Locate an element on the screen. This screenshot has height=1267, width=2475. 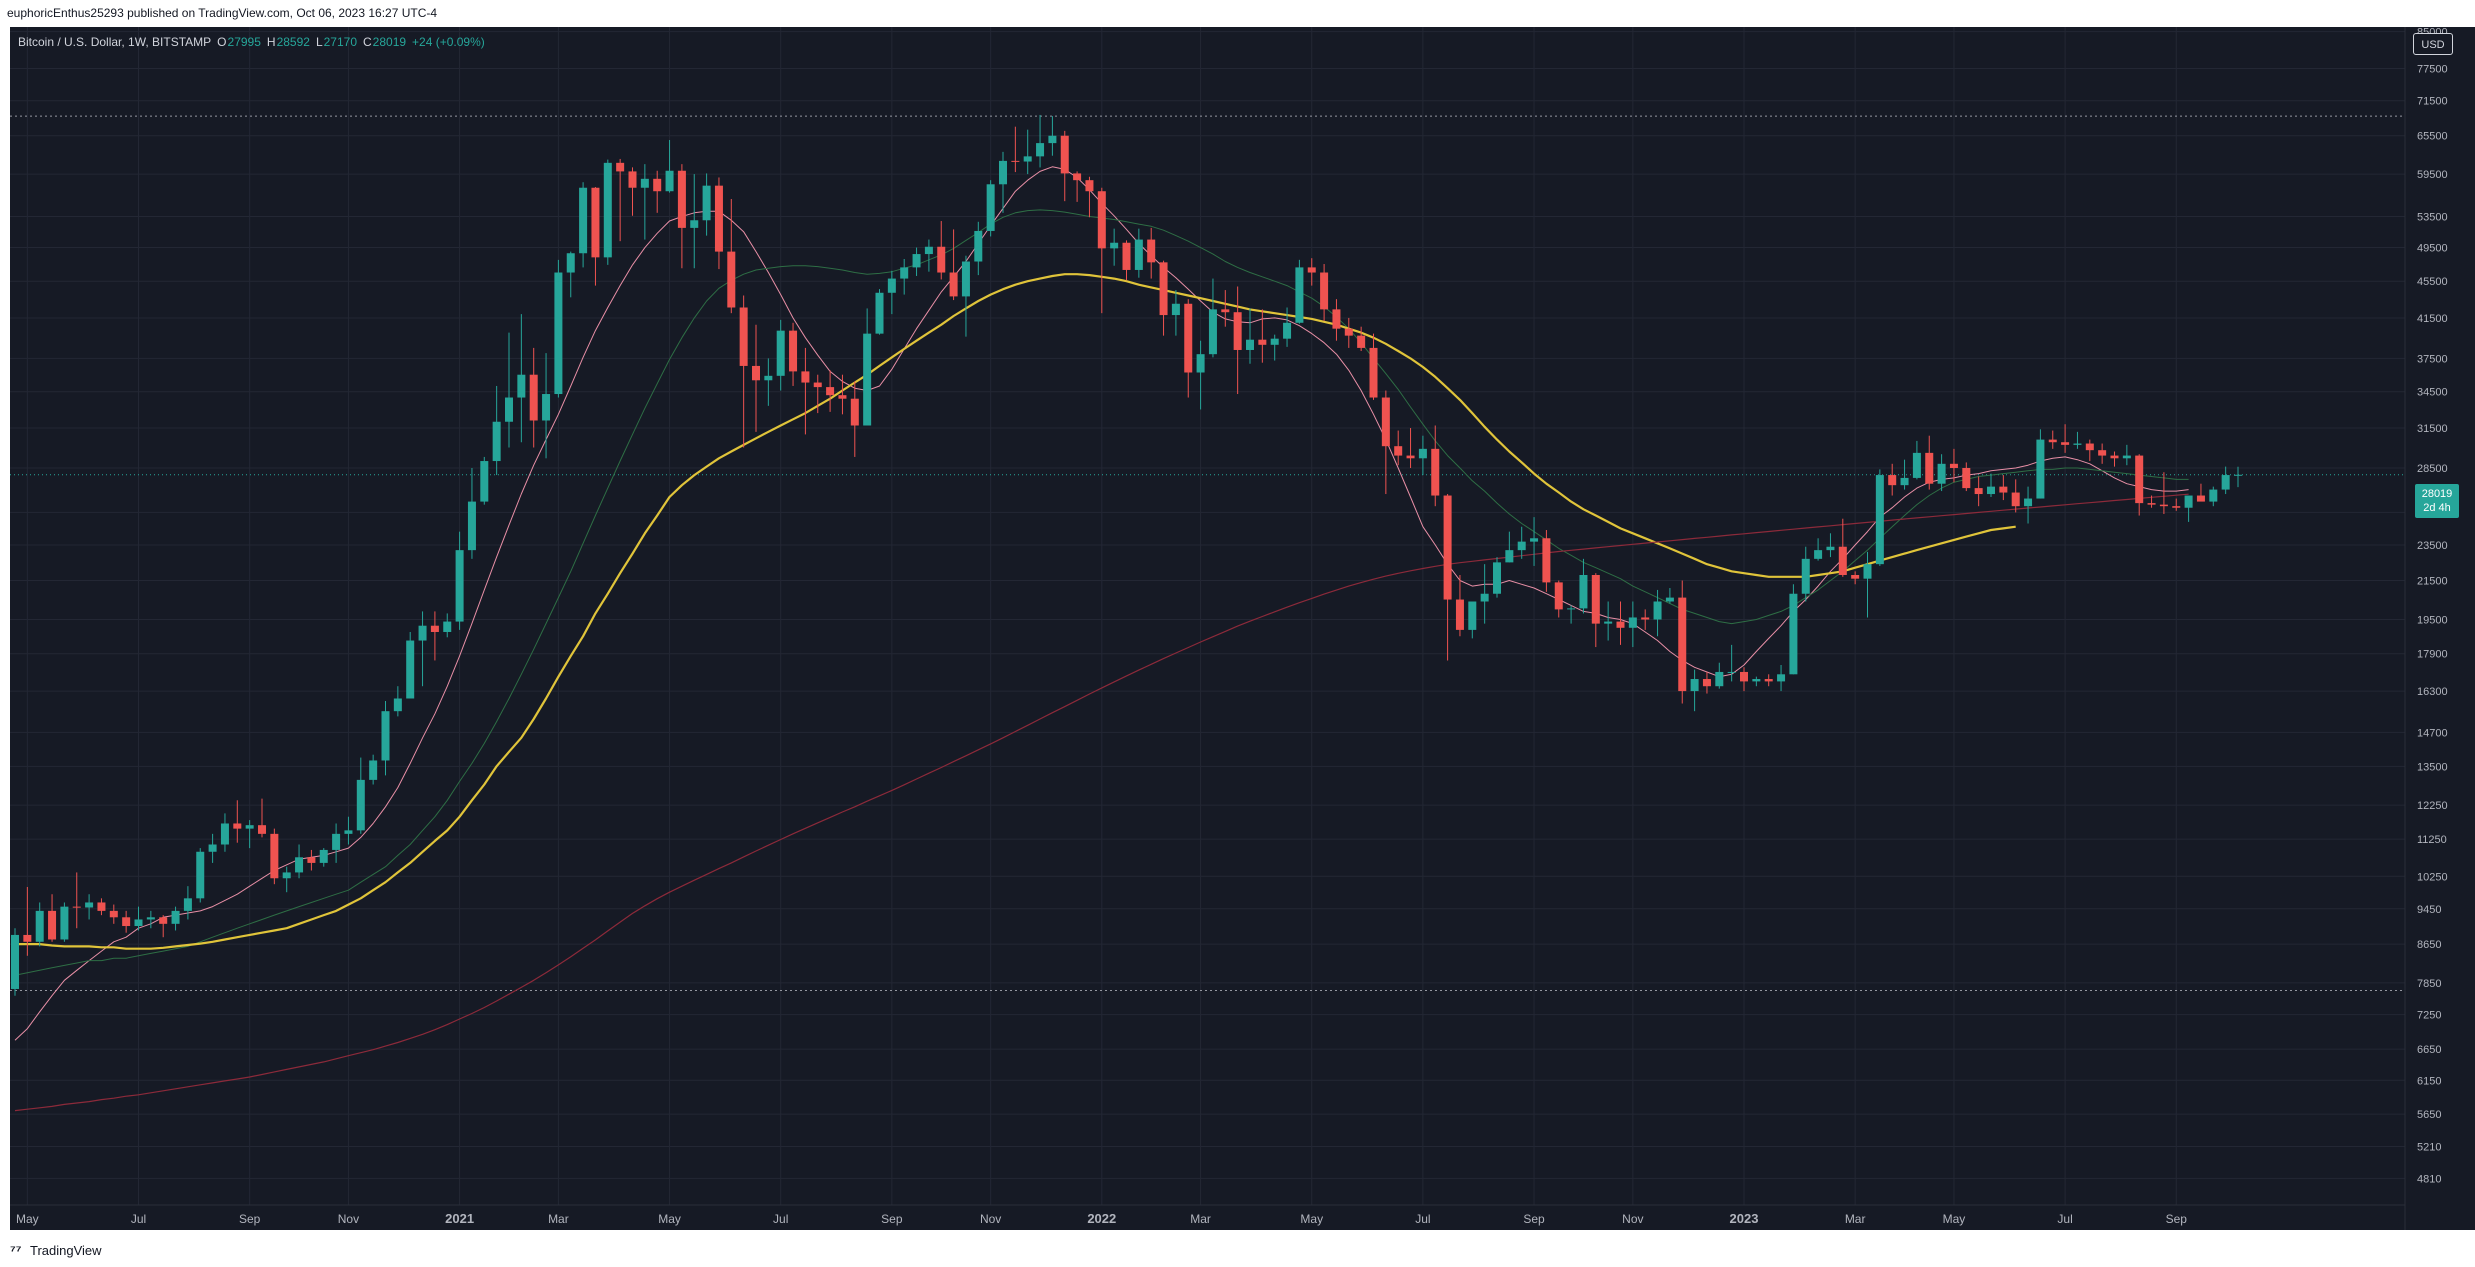
currency-selector: USD is located at coordinates (2433, 44).